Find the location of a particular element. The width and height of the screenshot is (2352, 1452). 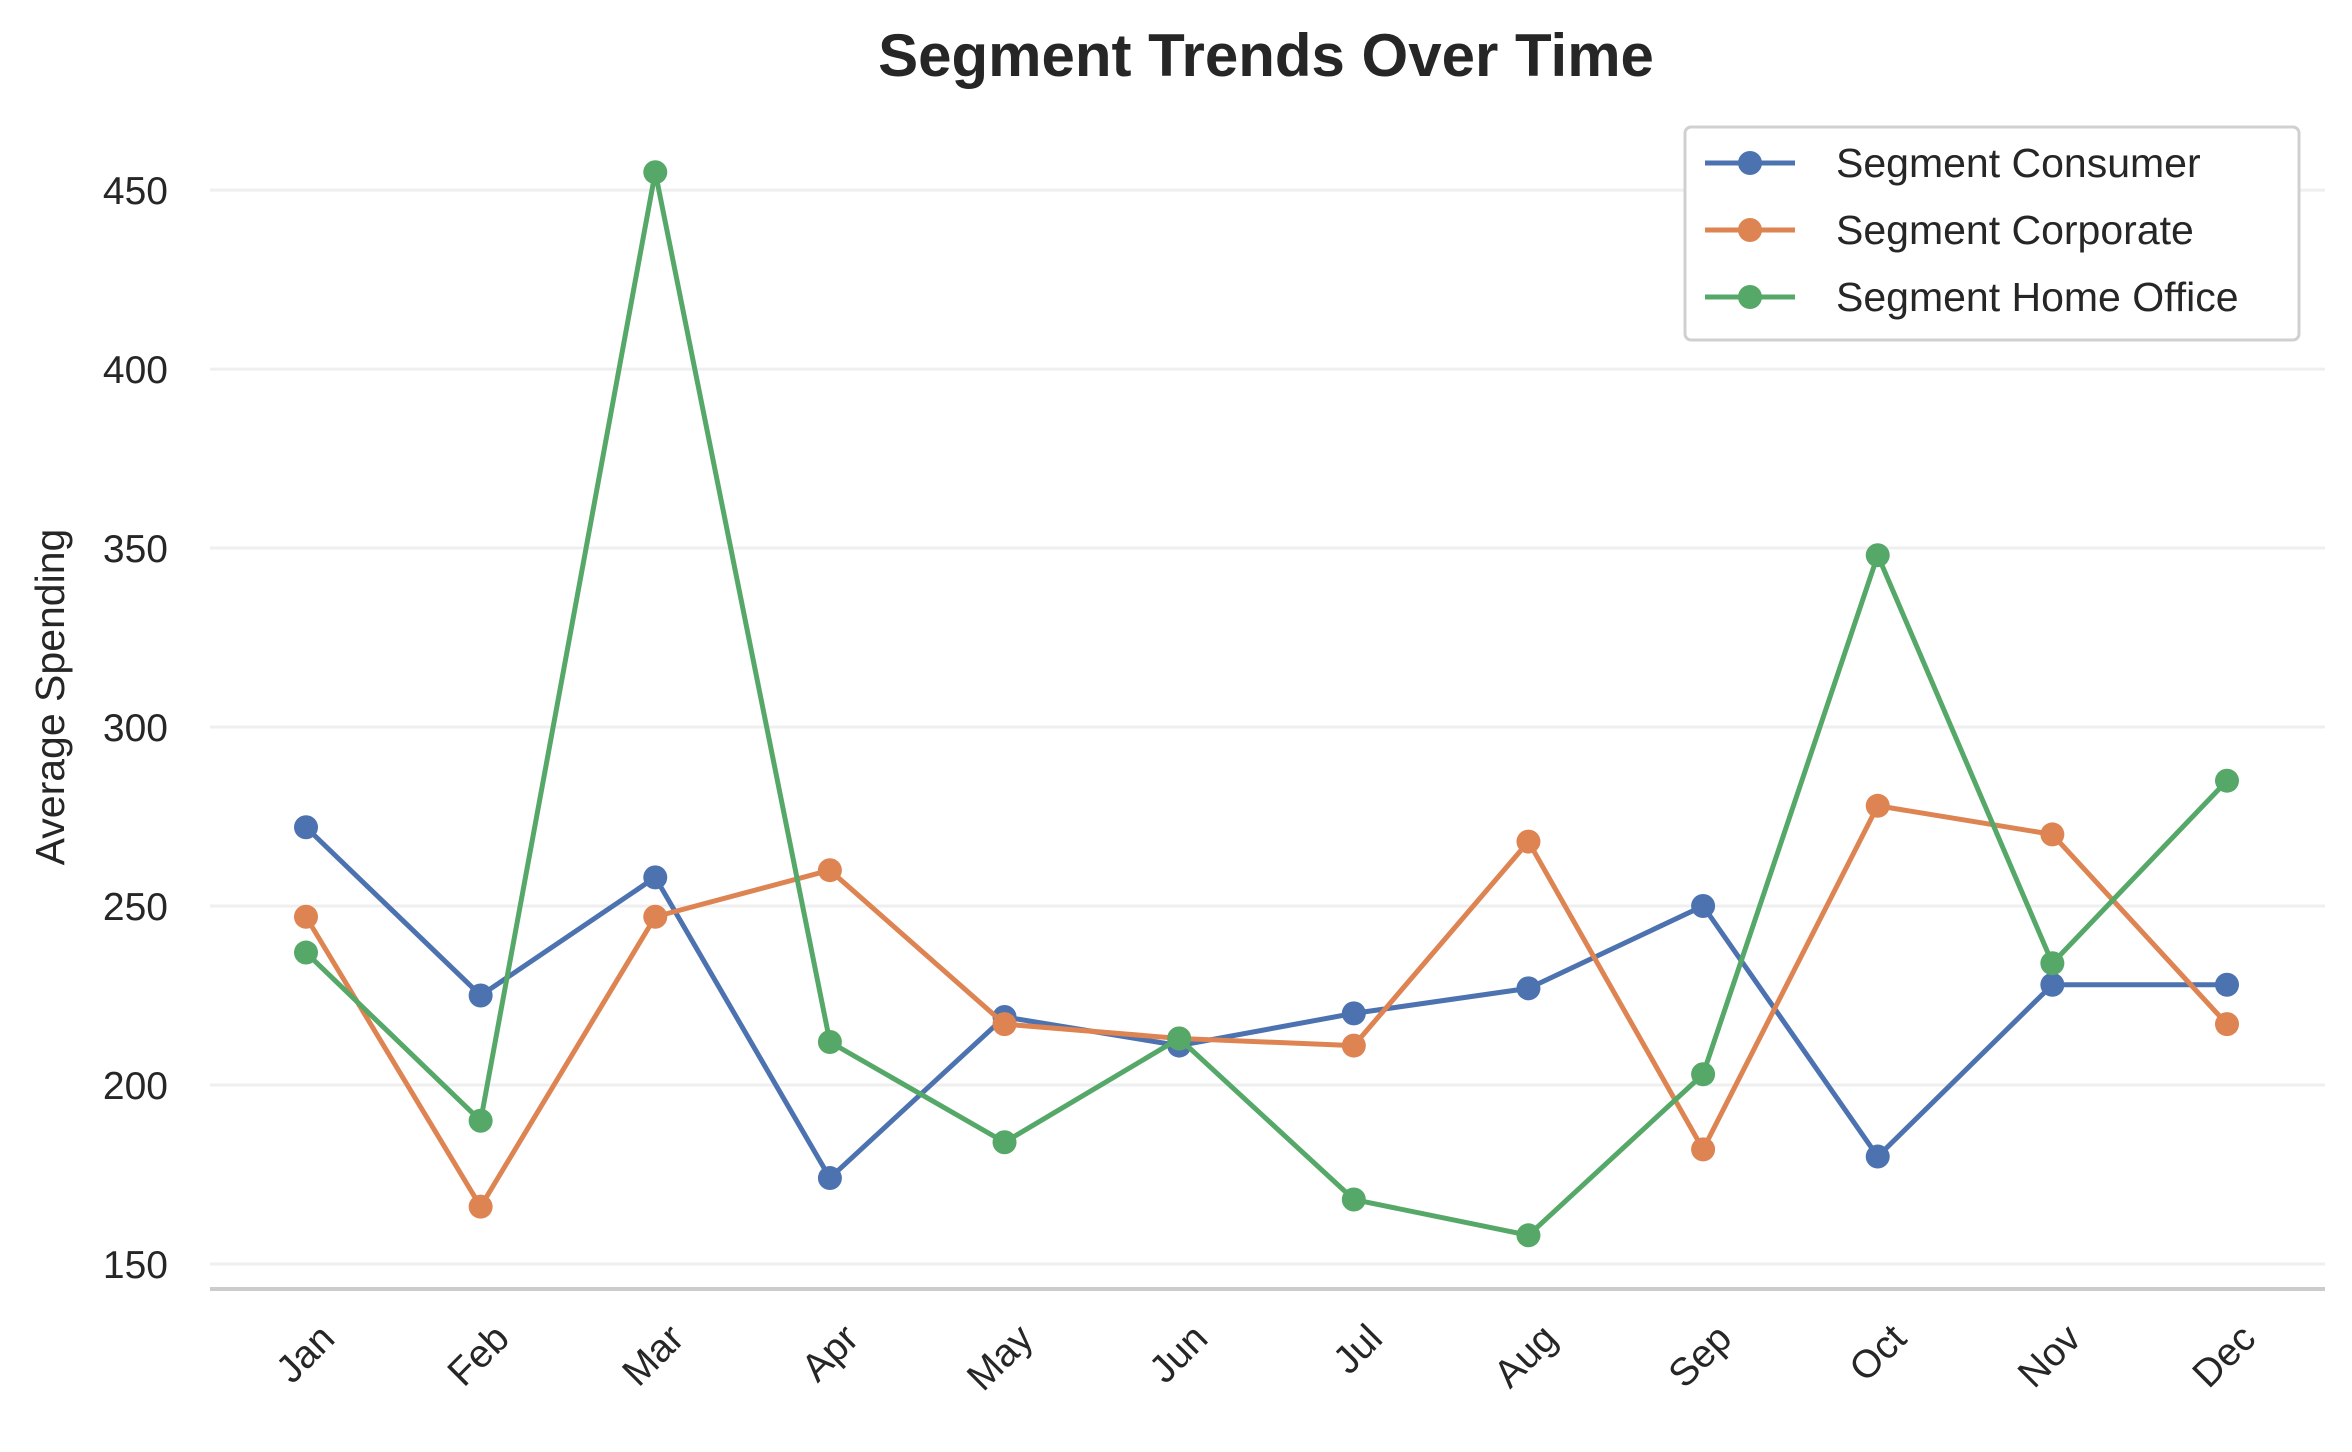

y-tick-label: 200 is located at coordinates (135, 1086).